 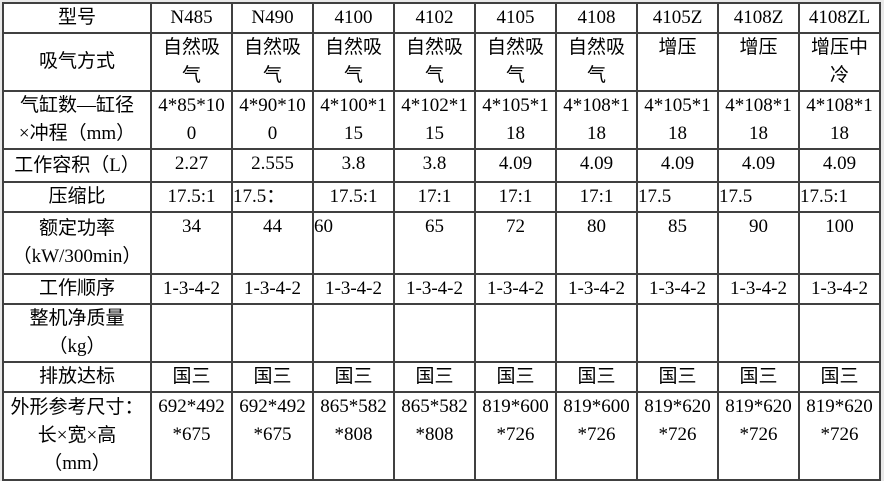 I want to click on table-row-net-weight: 整机净质量 （kg）, so click(x=441, y=333).